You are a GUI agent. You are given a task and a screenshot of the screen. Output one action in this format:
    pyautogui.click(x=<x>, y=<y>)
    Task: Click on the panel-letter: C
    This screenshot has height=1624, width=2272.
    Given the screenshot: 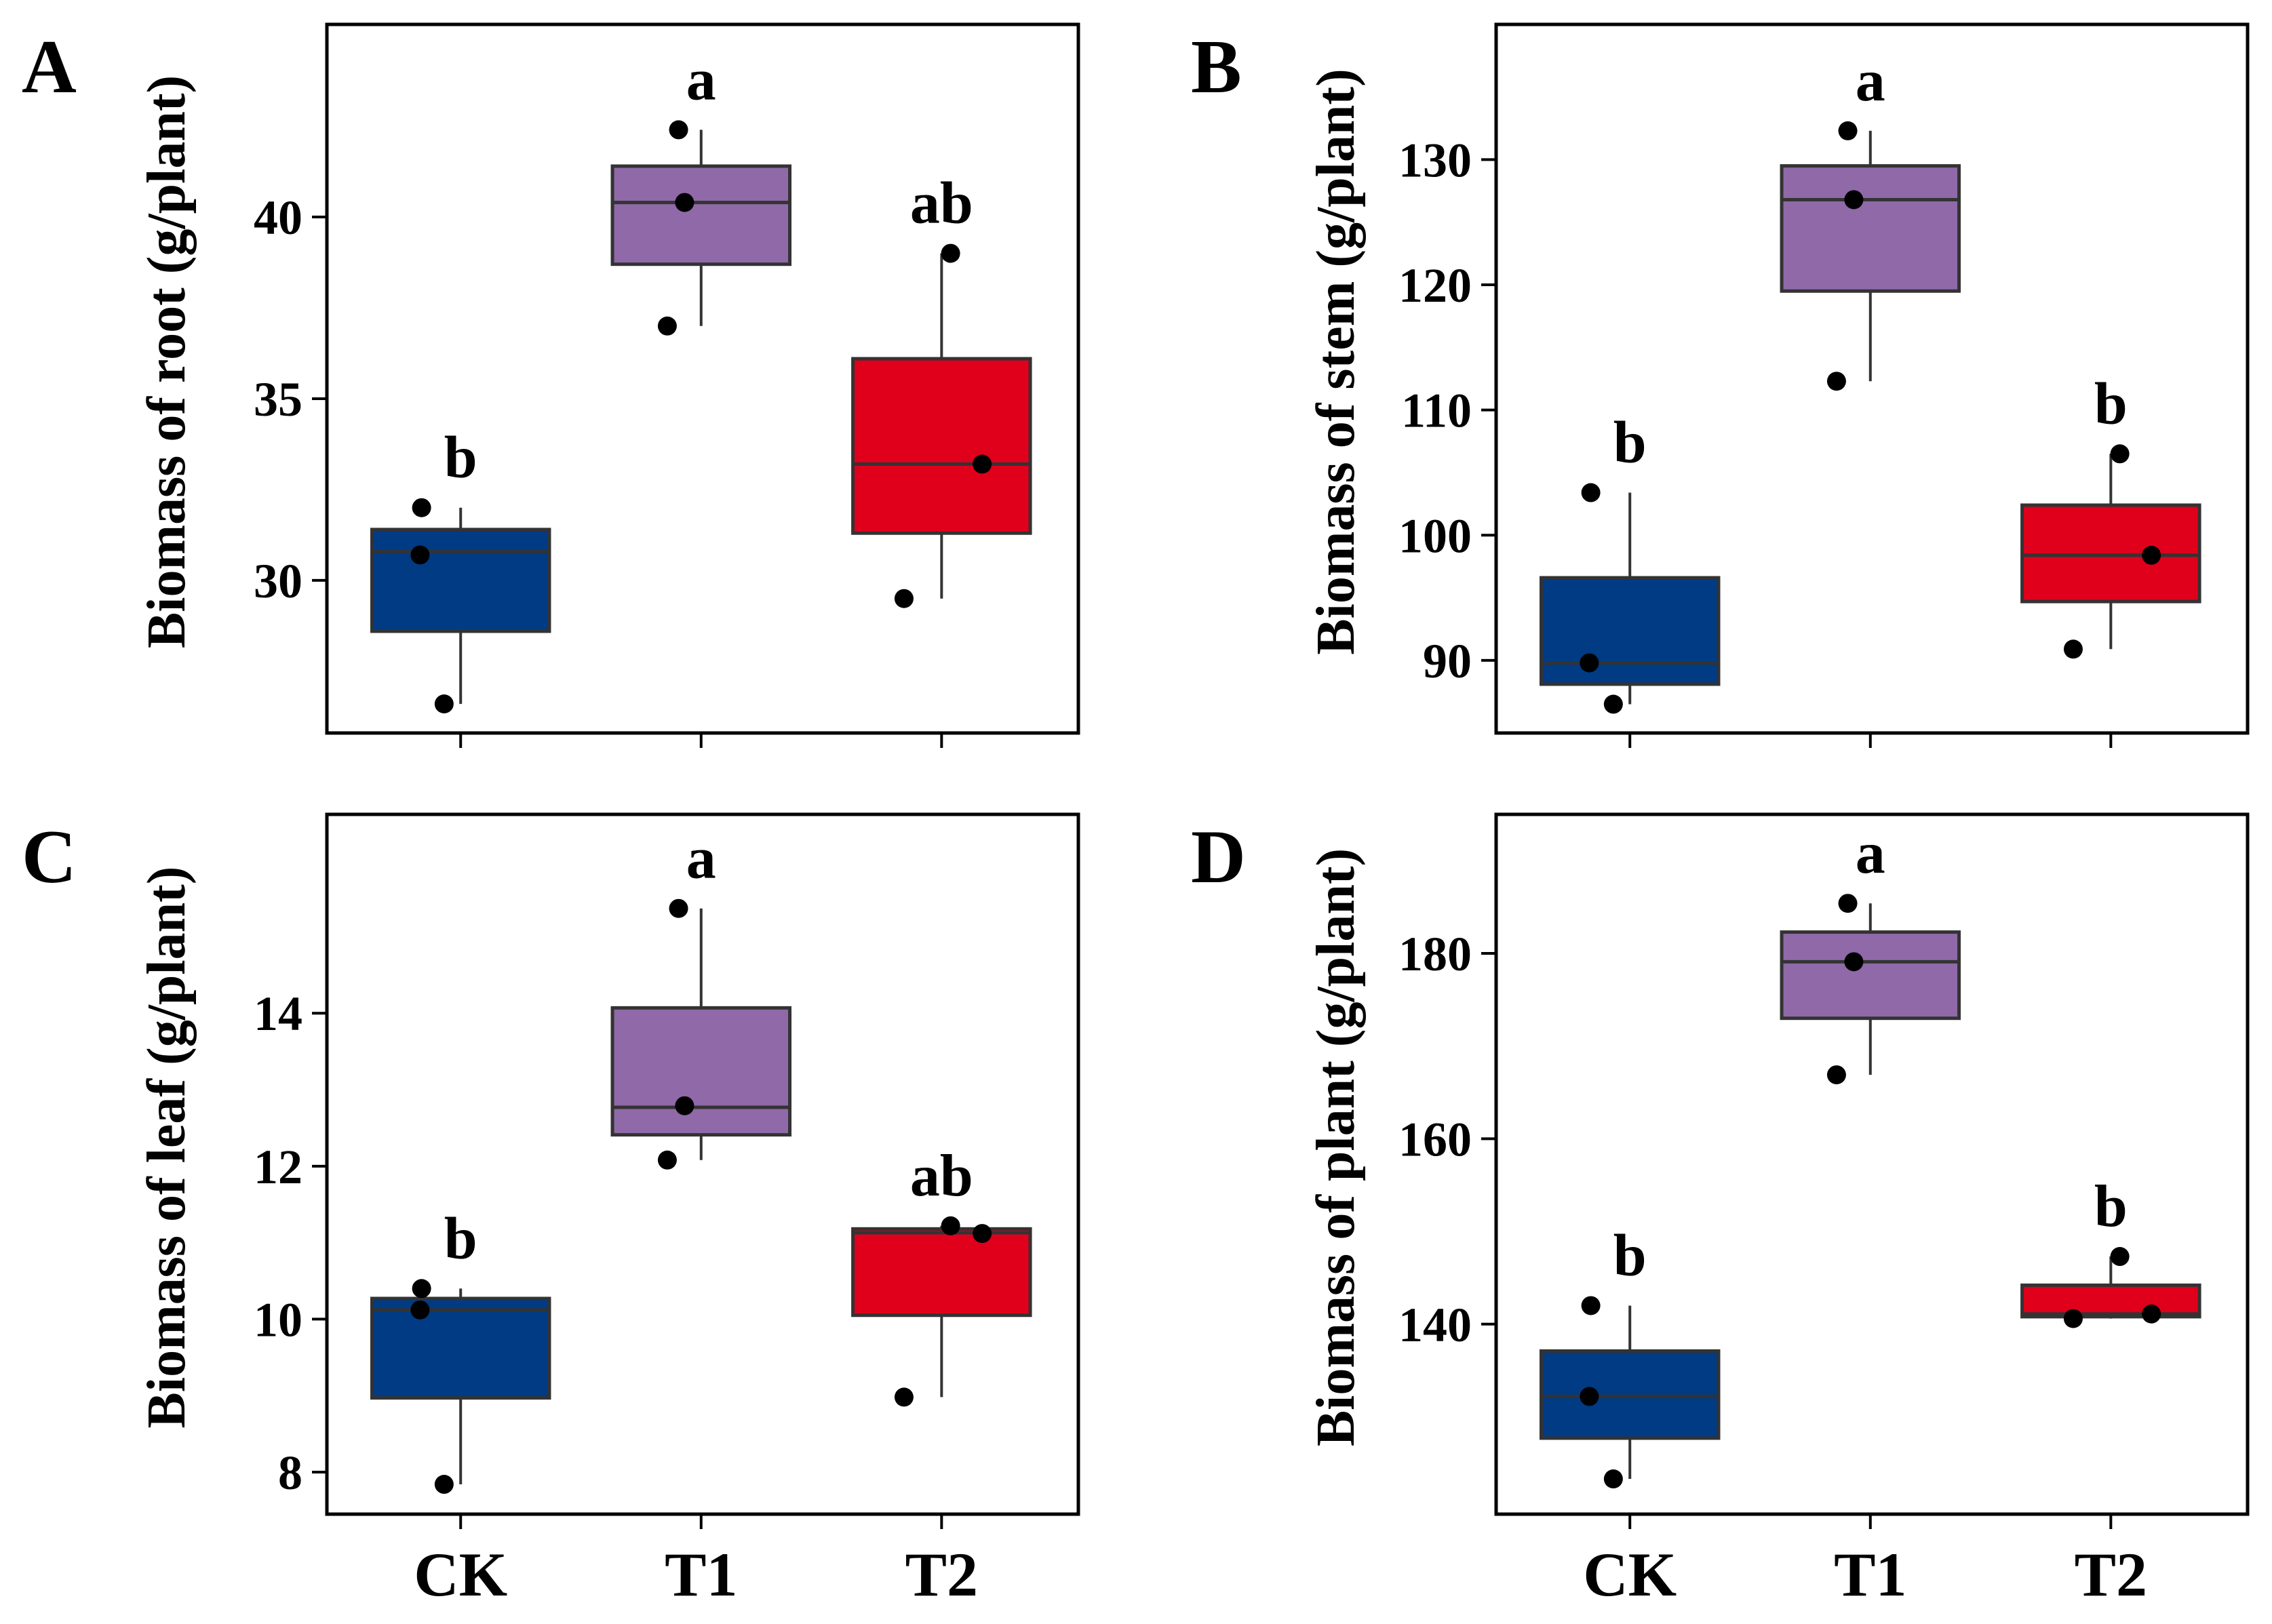 What is the action you would take?
    pyautogui.click(x=49, y=857)
    